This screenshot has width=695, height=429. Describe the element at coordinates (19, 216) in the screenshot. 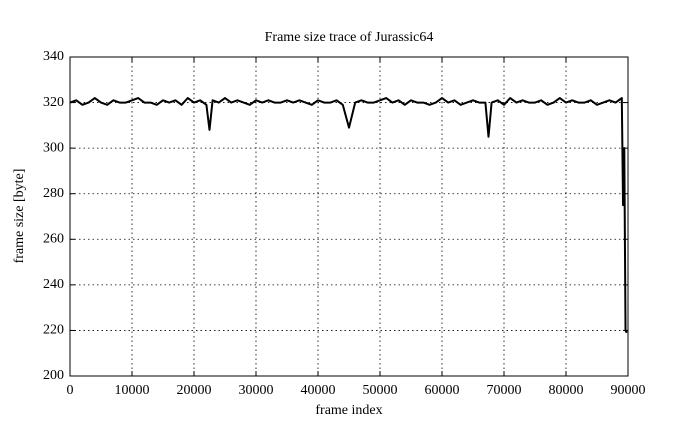

I see `y-axis-label: frame size [byte]` at that location.